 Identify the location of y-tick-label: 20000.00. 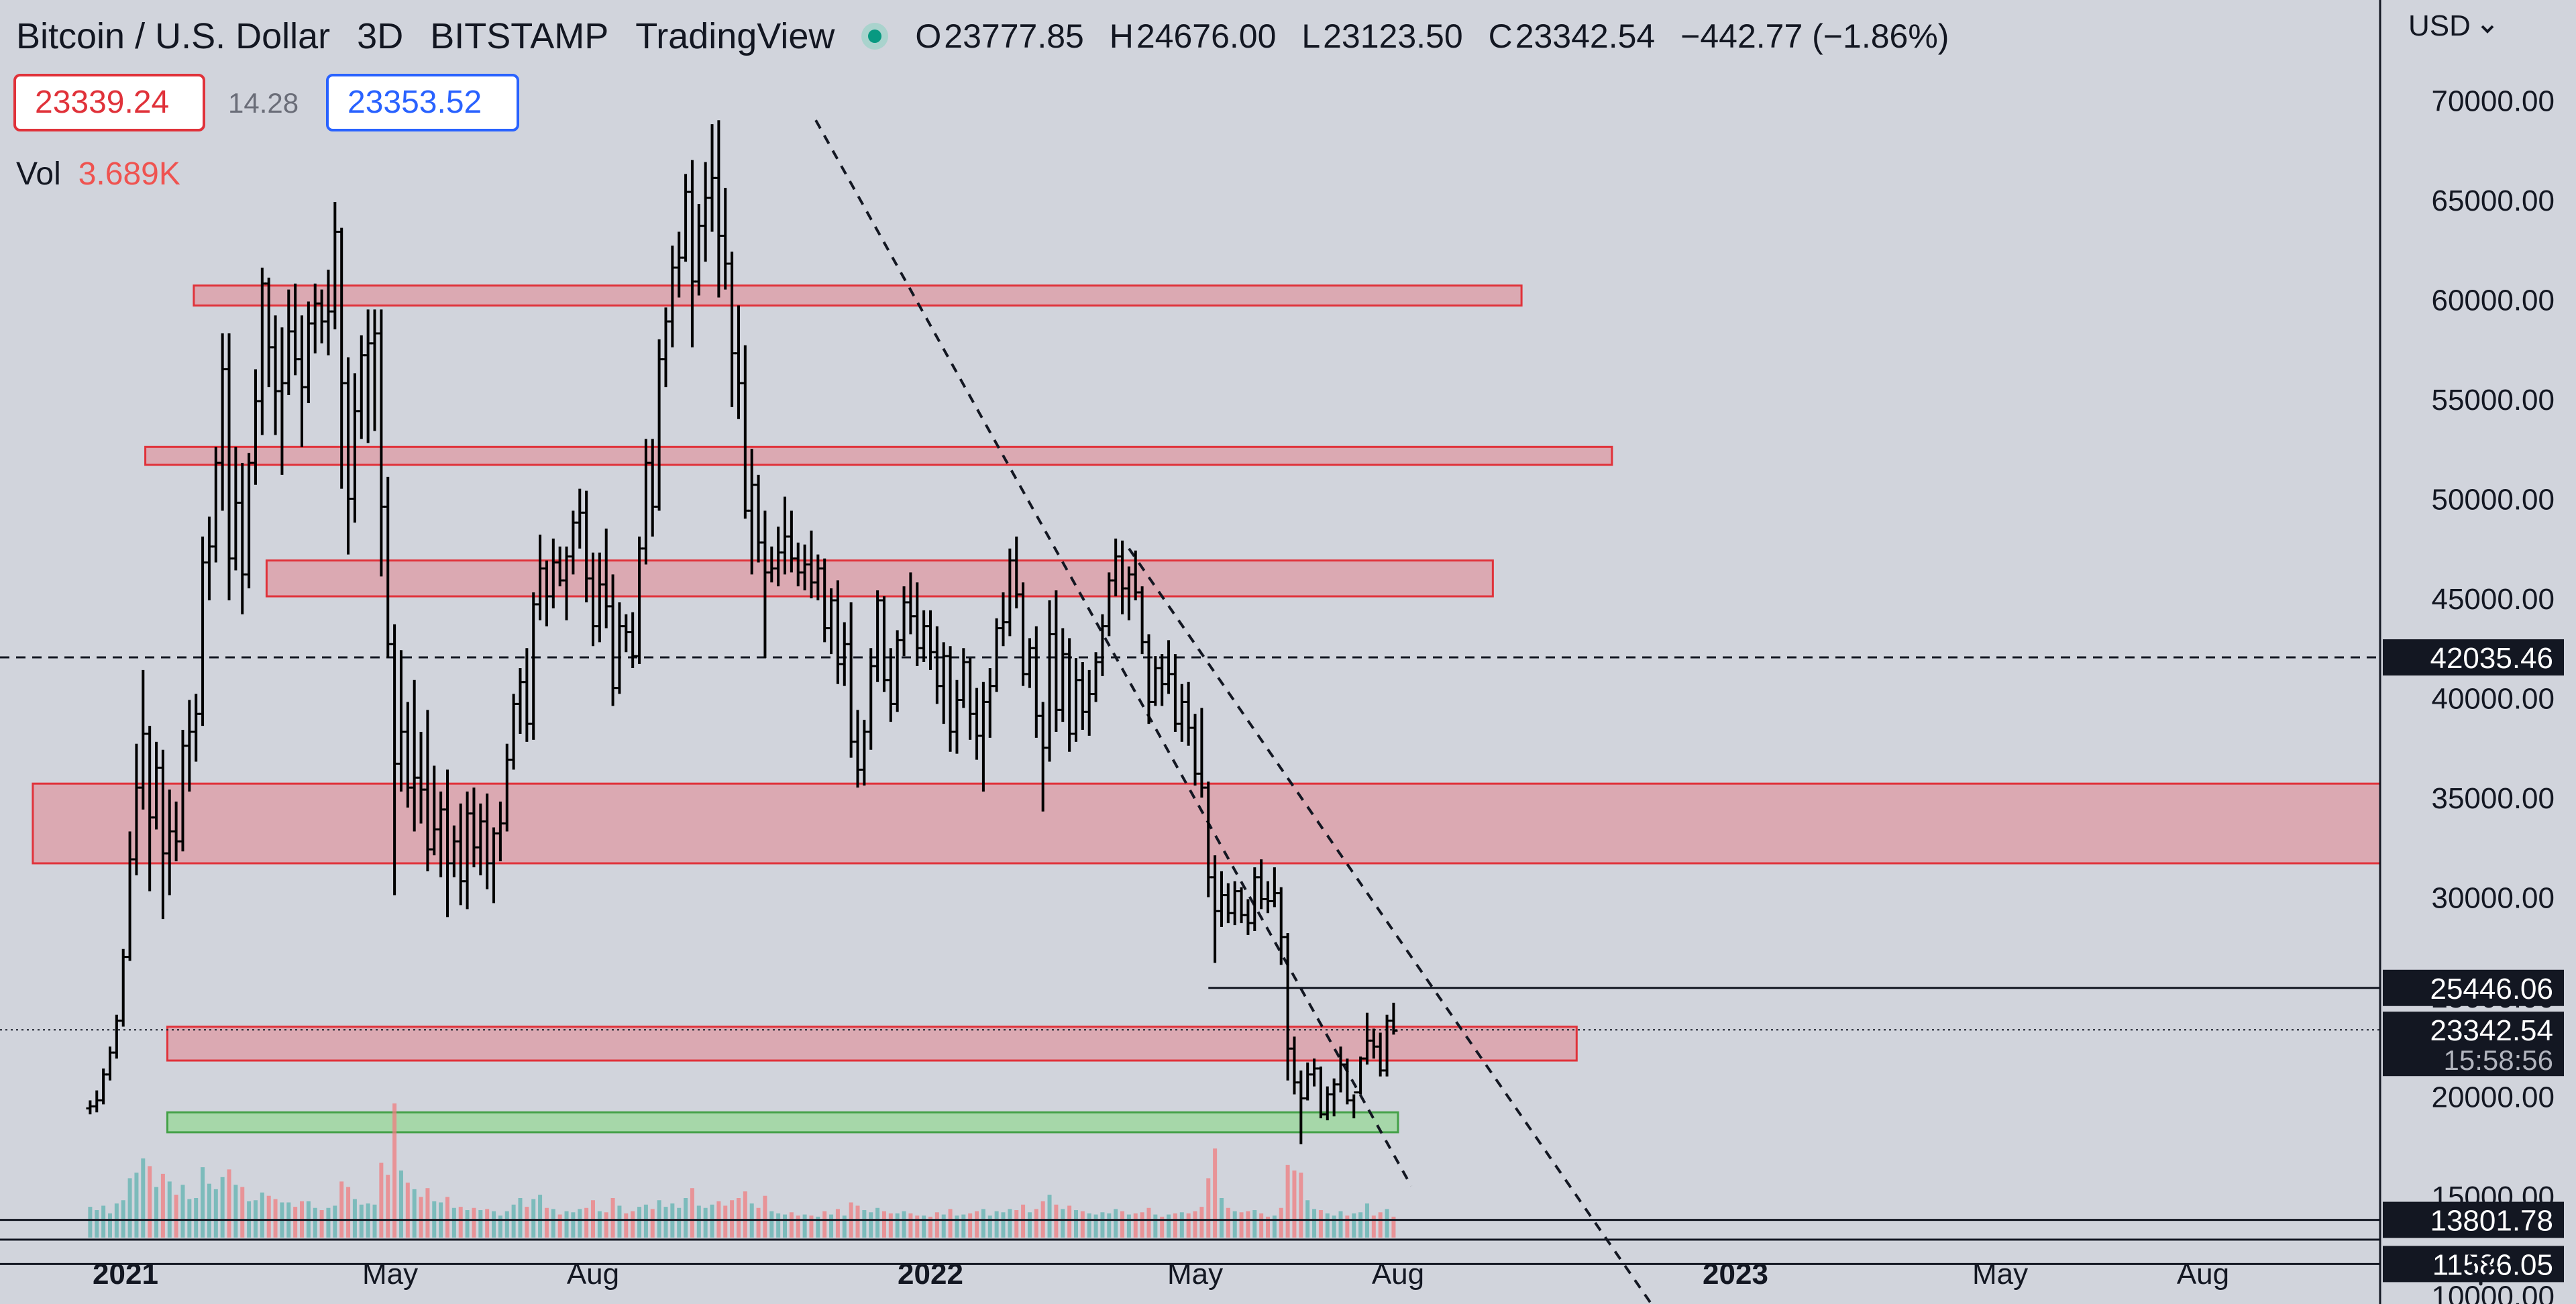
(2493, 1098).